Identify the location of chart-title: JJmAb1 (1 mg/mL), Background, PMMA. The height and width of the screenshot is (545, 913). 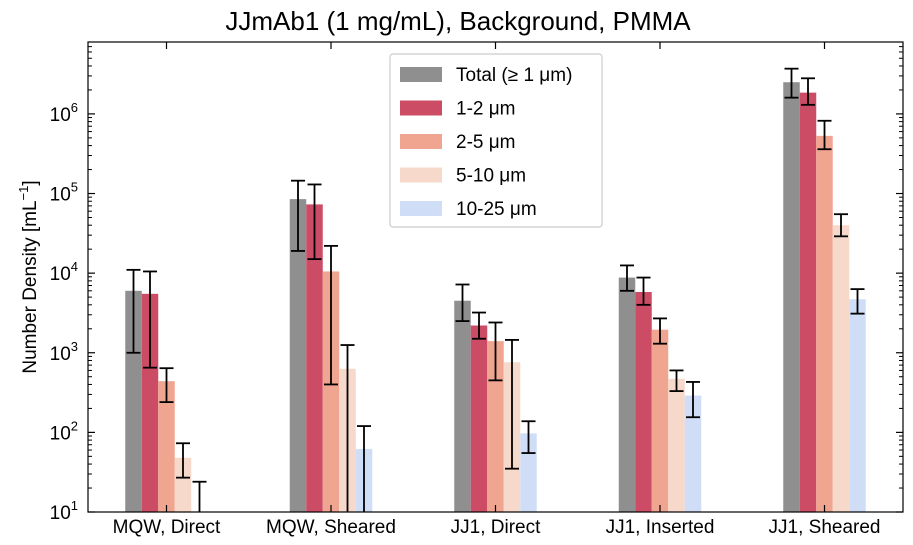
(458, 21).